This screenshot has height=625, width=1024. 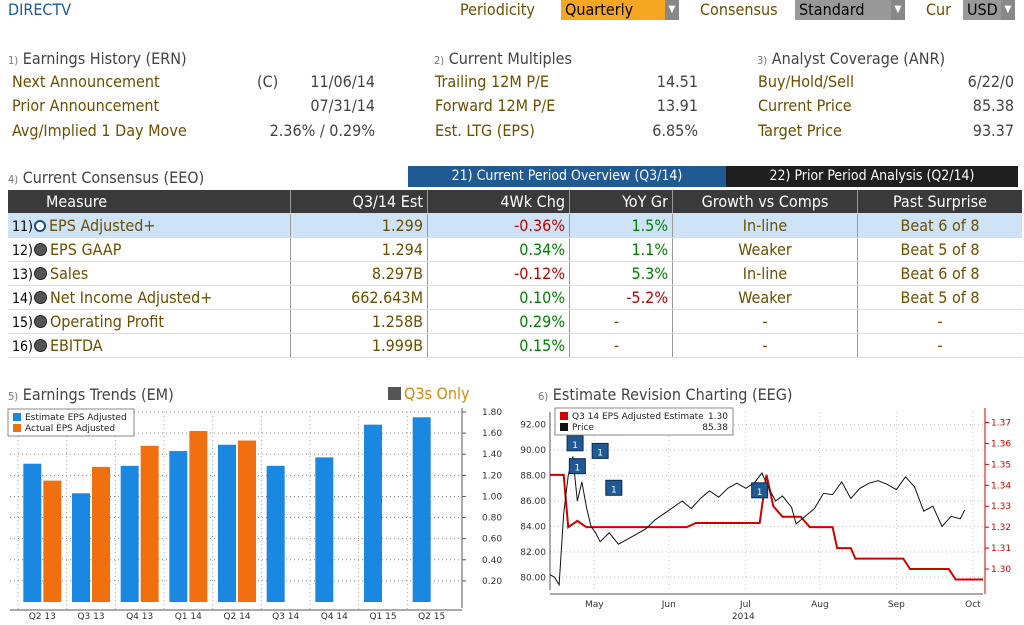 What do you see at coordinates (91, 394) in the screenshot?
I see `earnings-trends-header: 5) Earnings Trends (EM)` at bounding box center [91, 394].